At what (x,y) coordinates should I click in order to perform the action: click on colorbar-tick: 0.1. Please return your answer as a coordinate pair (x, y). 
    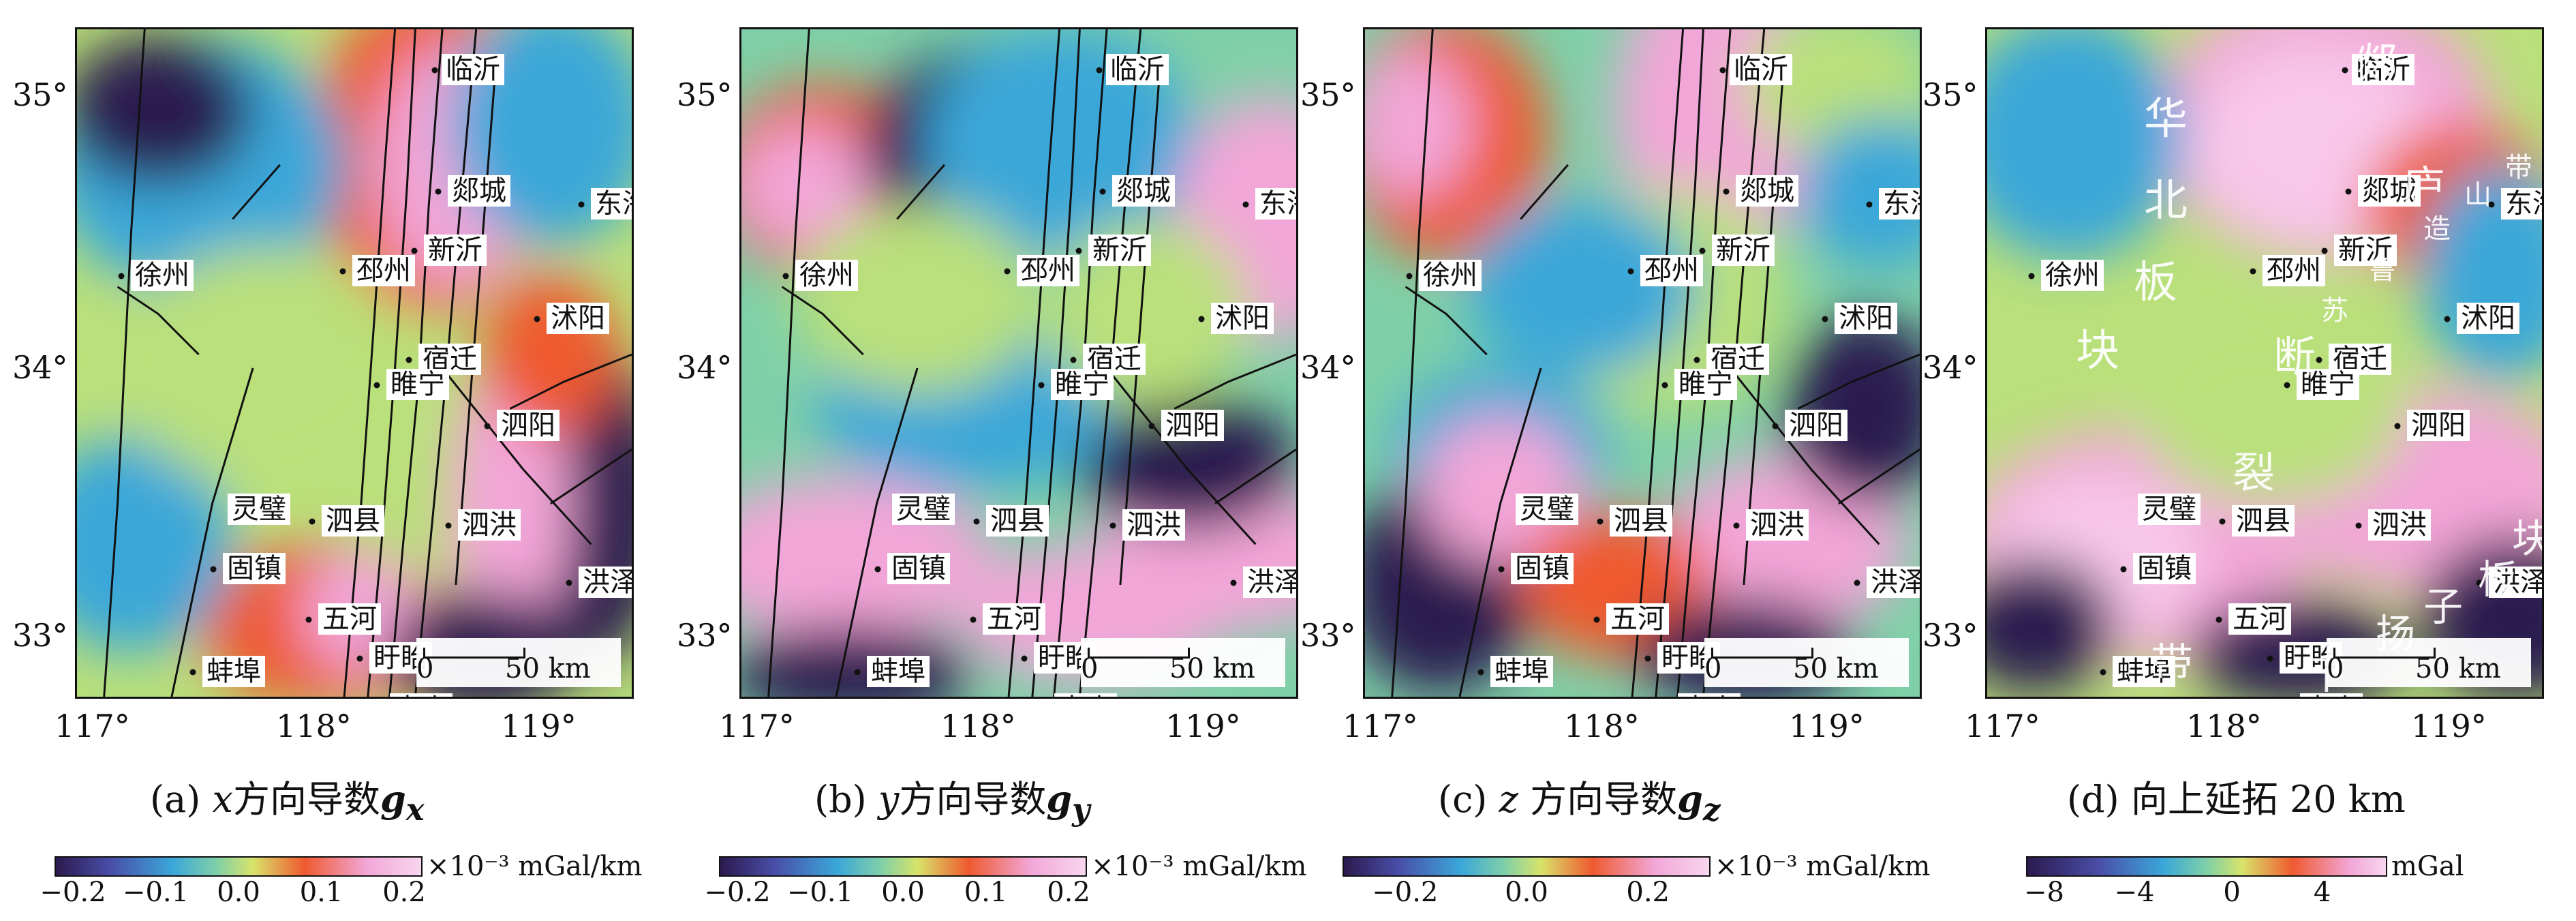
    Looking at the image, I should click on (321, 892).